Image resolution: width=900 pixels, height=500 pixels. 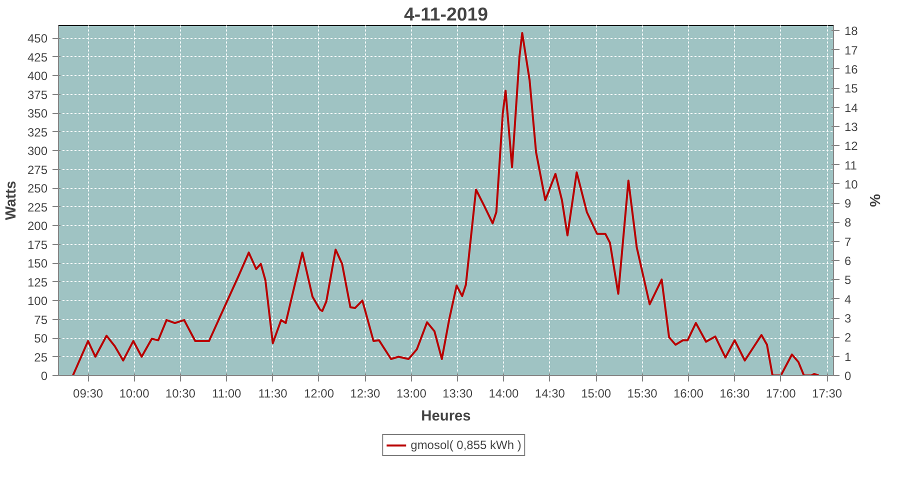 What do you see at coordinates (735, 393) in the screenshot?
I see `x-tick-label: 16:30` at bounding box center [735, 393].